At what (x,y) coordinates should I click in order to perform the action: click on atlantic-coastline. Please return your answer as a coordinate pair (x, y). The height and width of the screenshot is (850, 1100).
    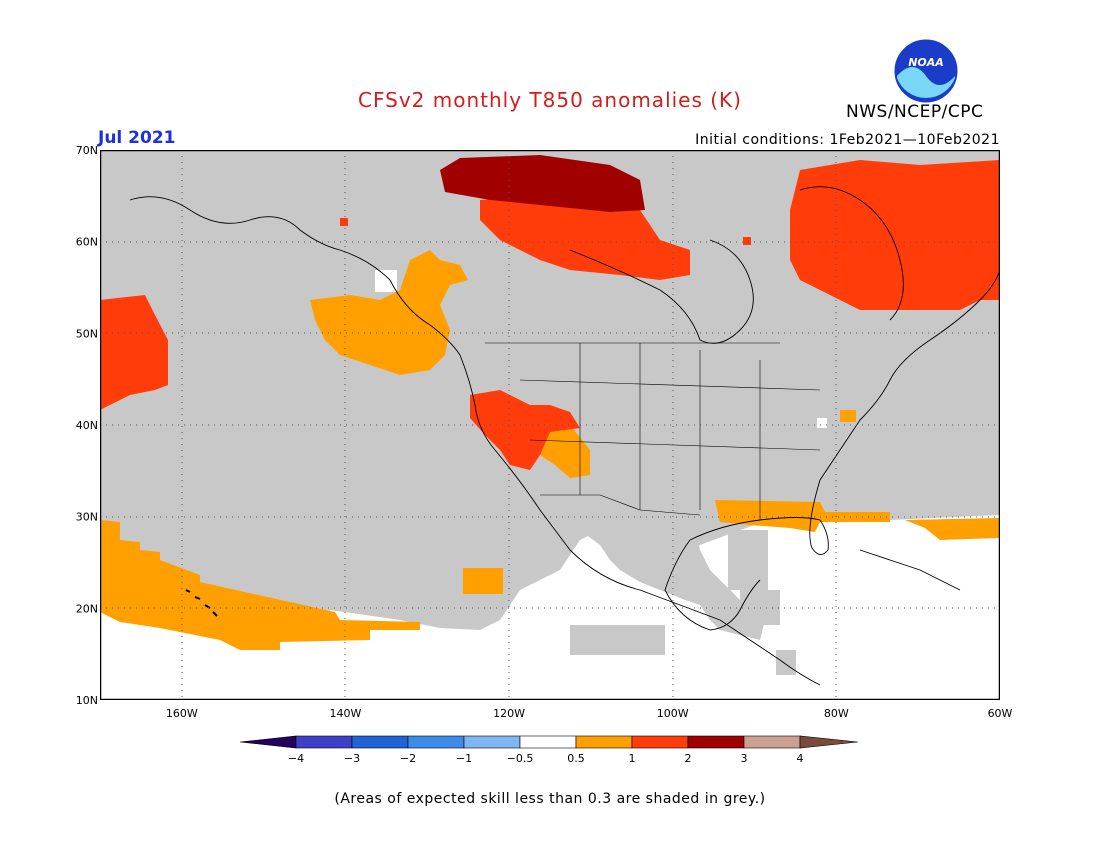
    Looking at the image, I should click on (844, 412).